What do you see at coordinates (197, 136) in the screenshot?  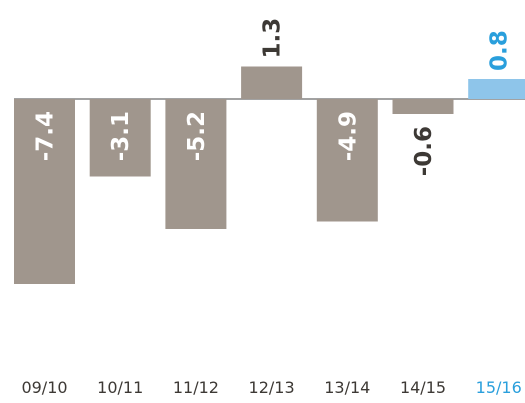 I see `data-label: -5.2` at bounding box center [197, 136].